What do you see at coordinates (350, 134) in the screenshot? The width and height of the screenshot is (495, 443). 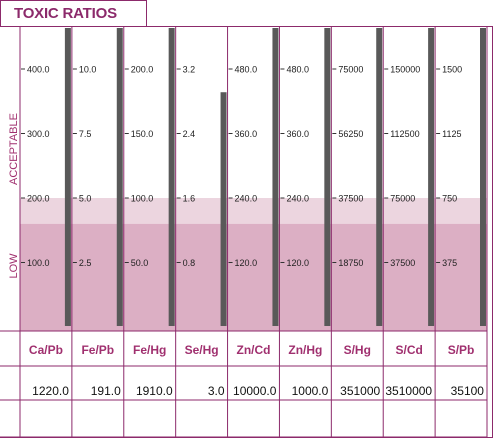 I see `tick-label: 56250` at bounding box center [350, 134].